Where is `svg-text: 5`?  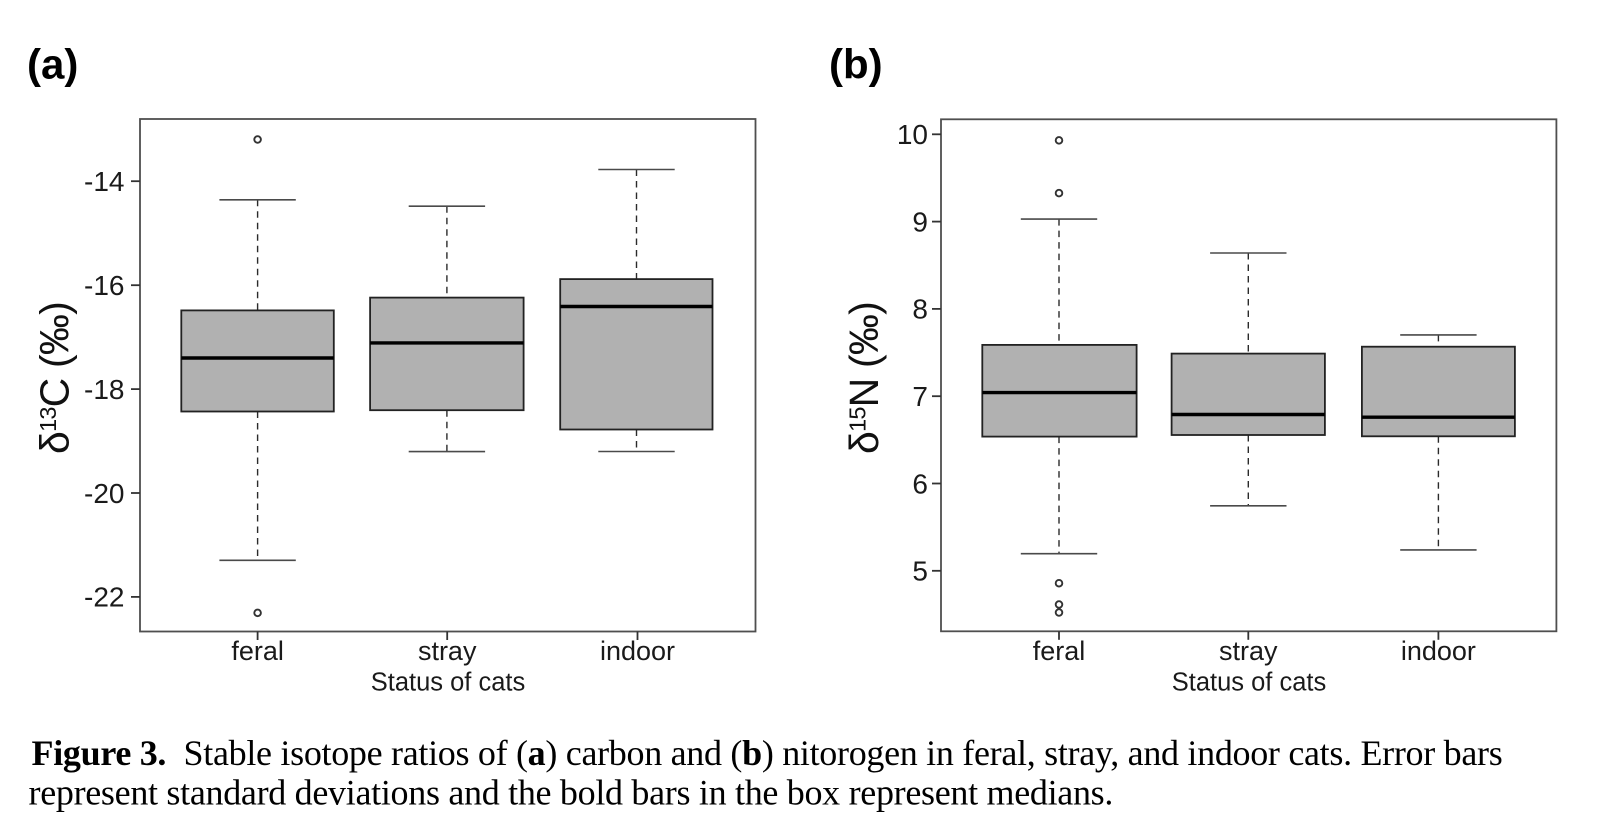
svg-text: 5 is located at coordinates (920, 571).